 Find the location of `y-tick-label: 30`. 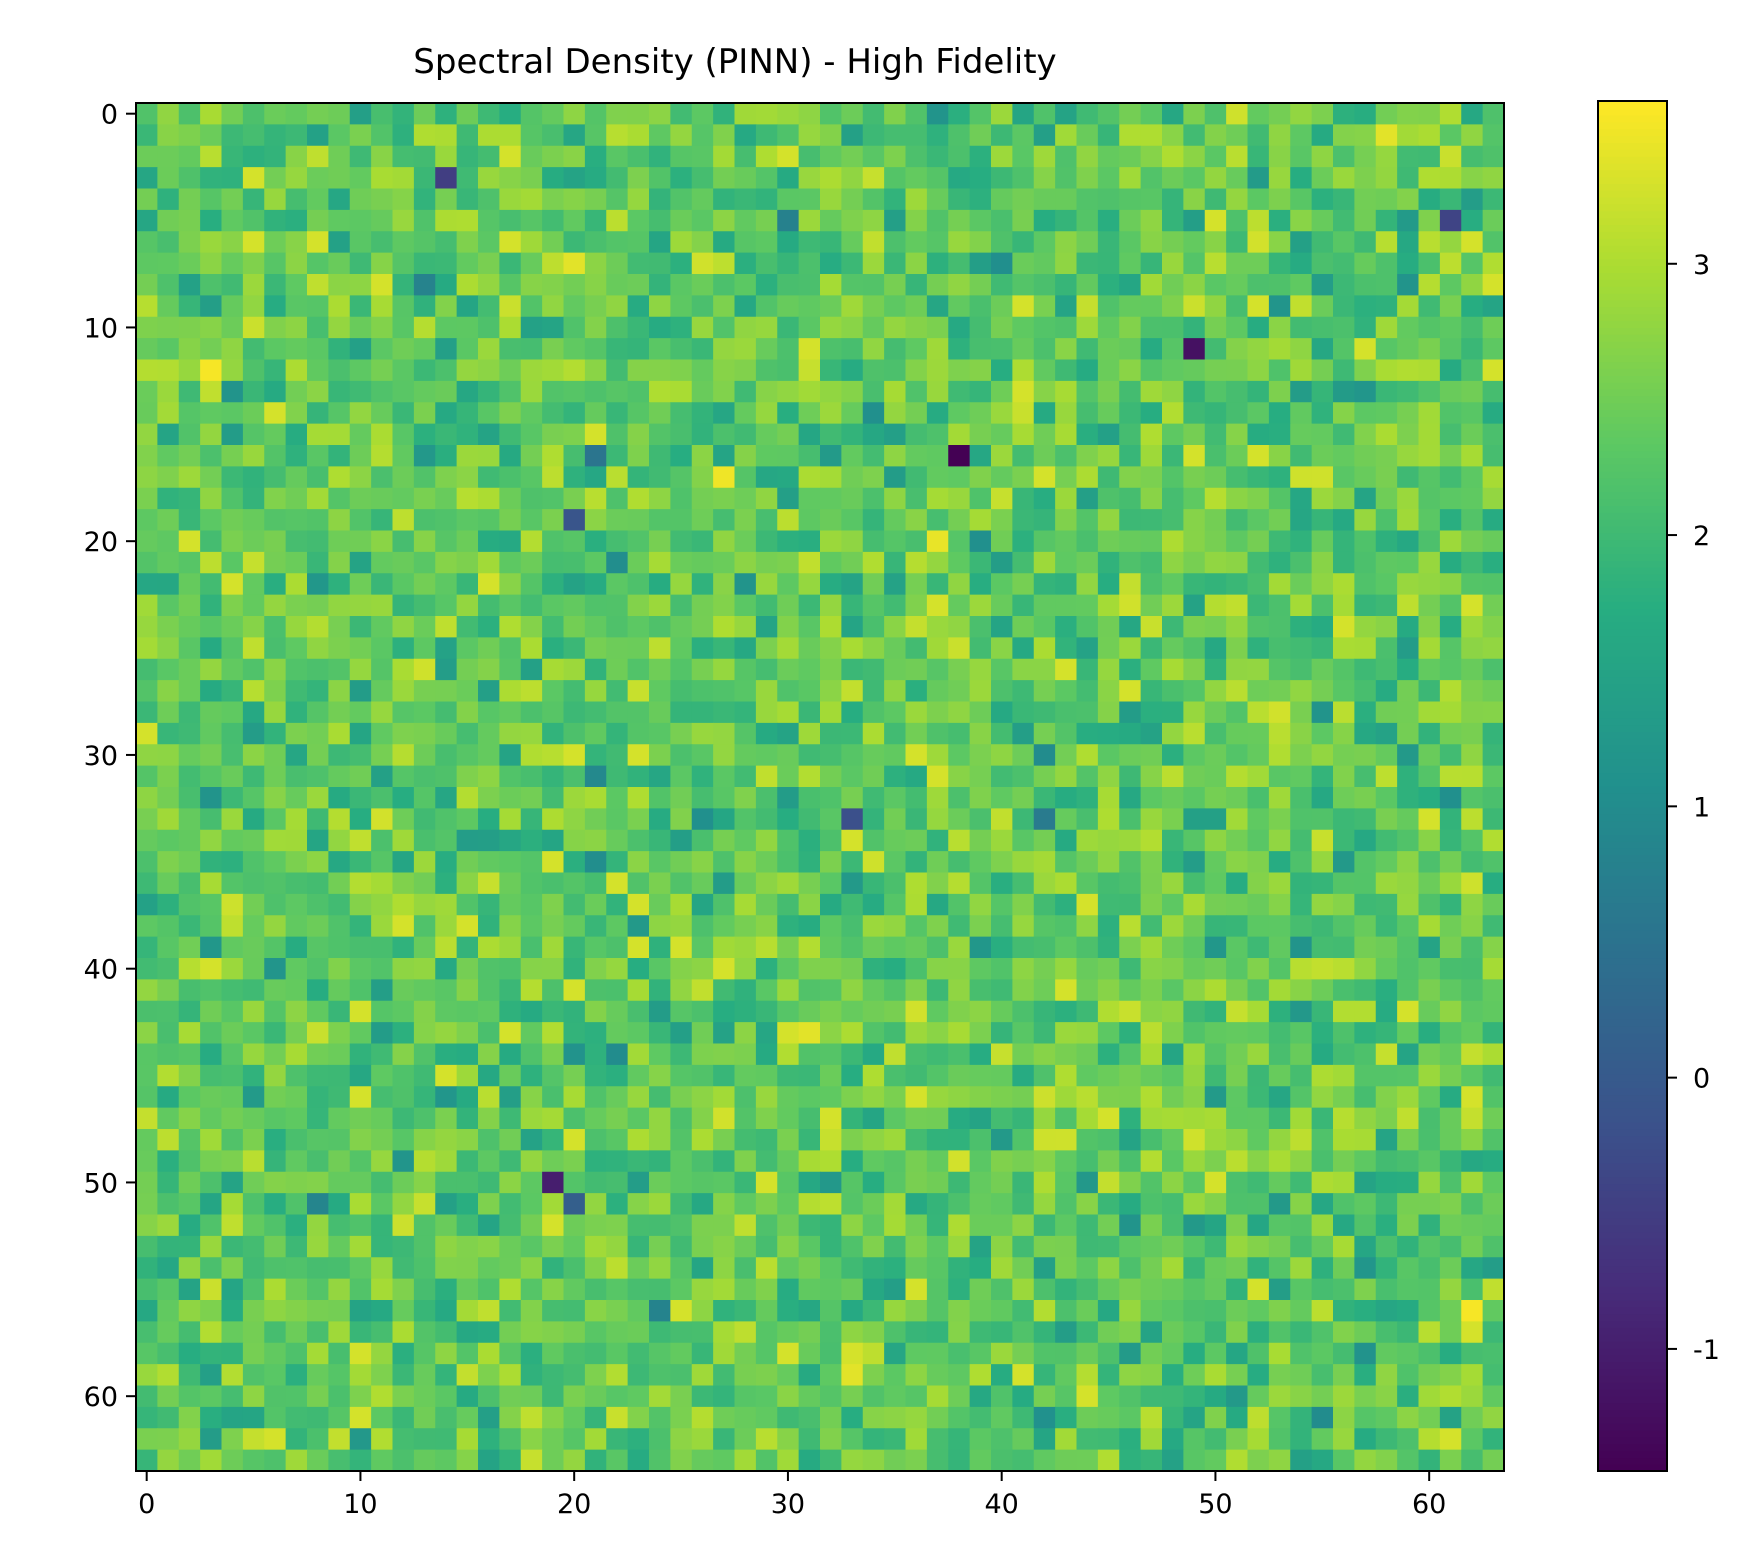

y-tick-label: 30 is located at coordinates (101, 756).